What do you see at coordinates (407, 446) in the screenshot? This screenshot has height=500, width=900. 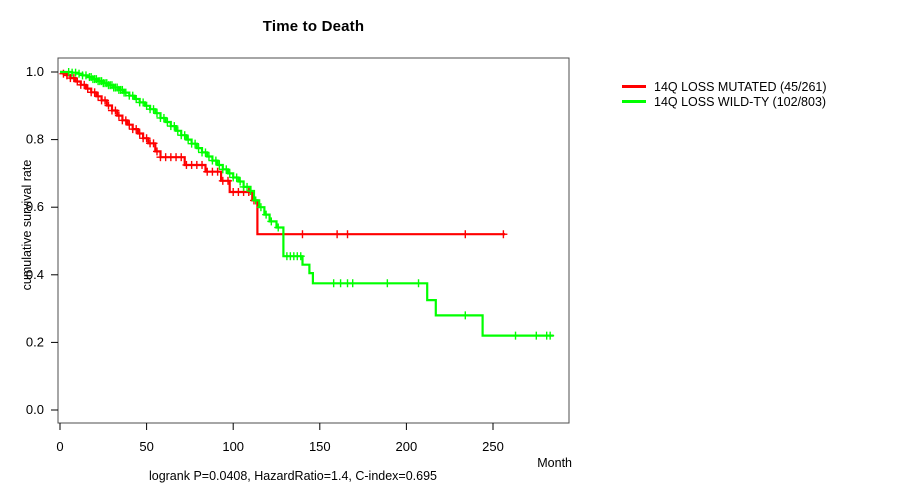 I see `x-tick-label: 200` at bounding box center [407, 446].